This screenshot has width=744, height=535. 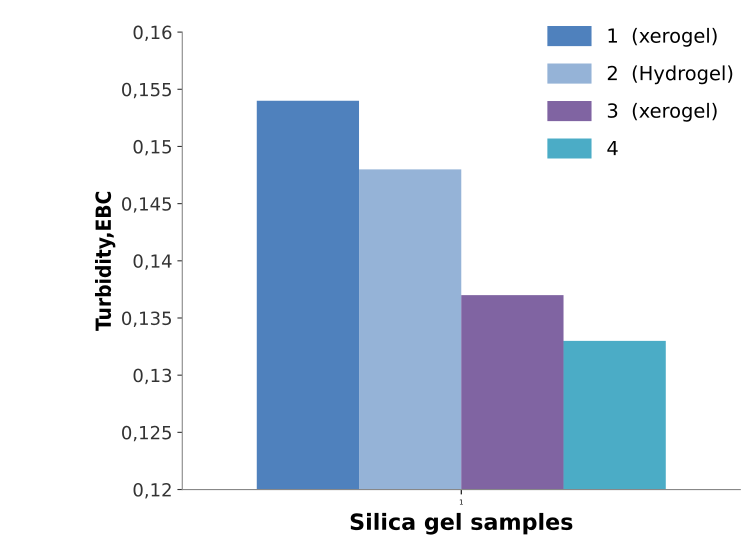 What do you see at coordinates (146, 434) in the screenshot?
I see `y-tick-label: 0,125` at bounding box center [146, 434].